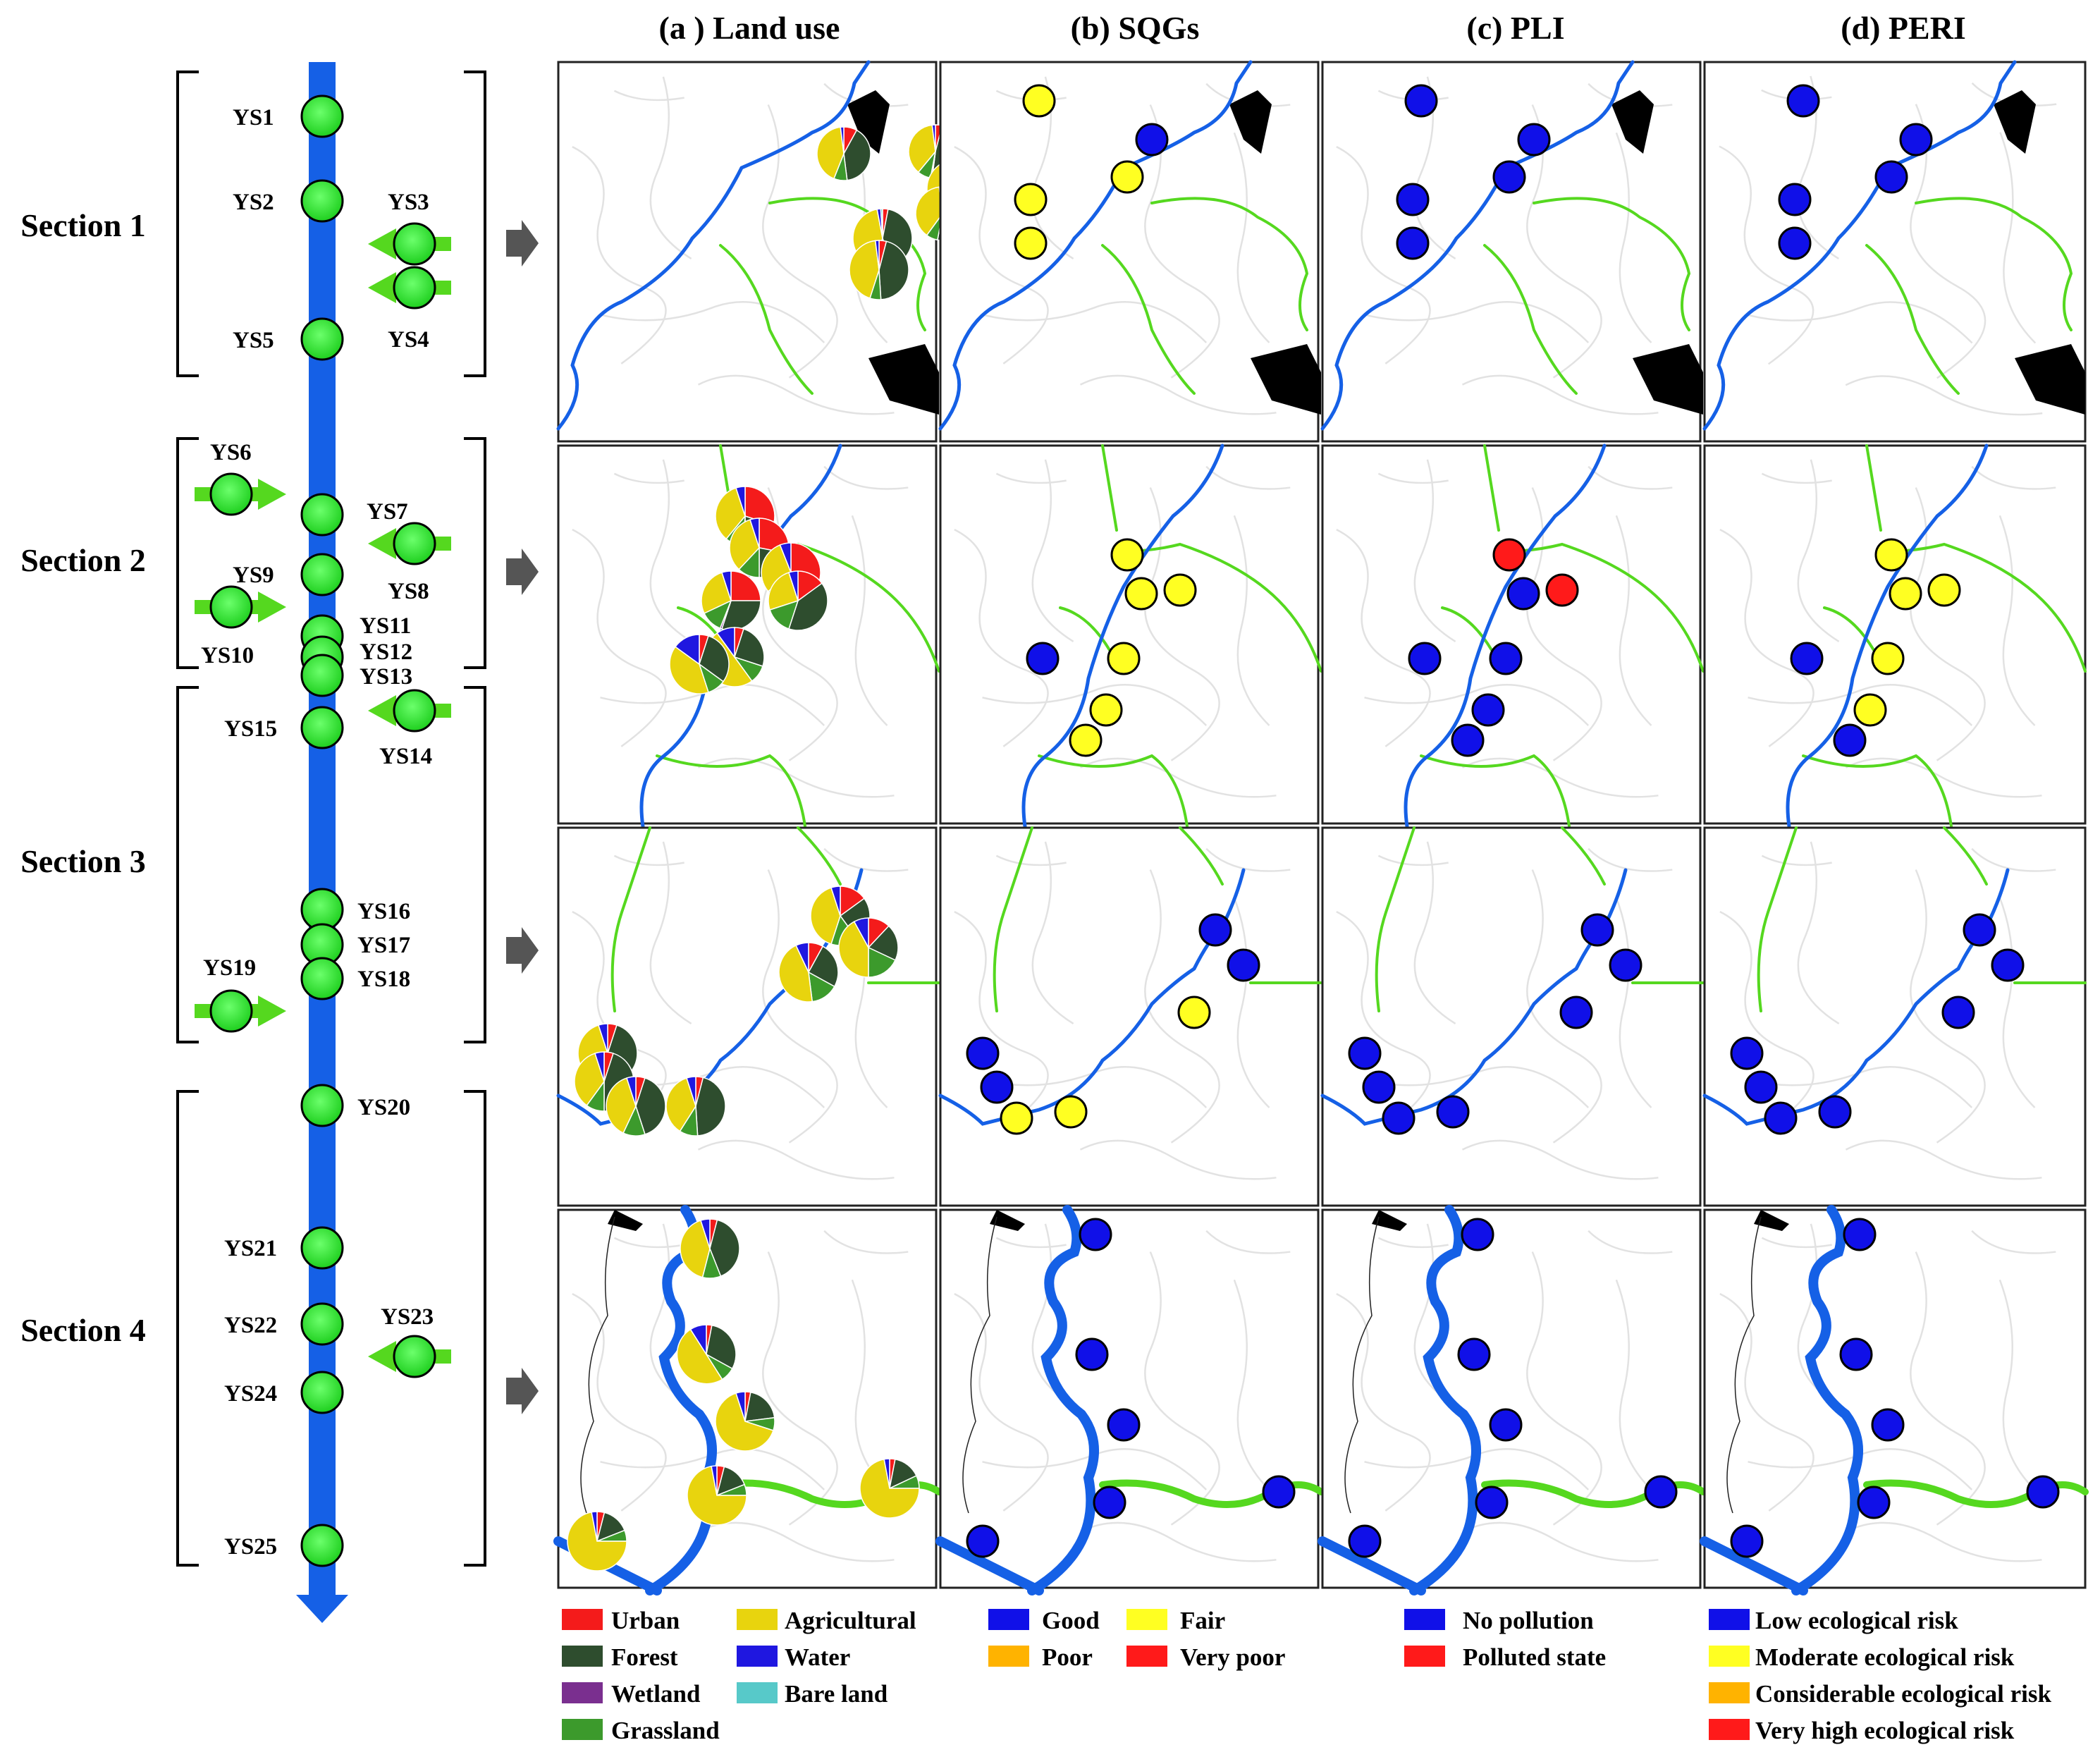 The width and height of the screenshot is (2100, 1764). Describe the element at coordinates (980, 1365) in the screenshot. I see `boundary-line` at that location.